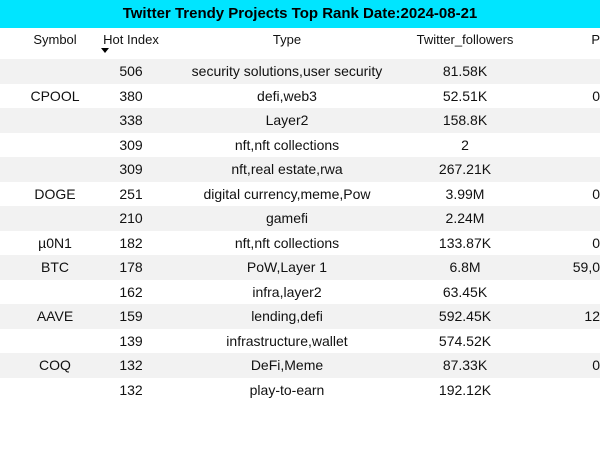 Image resolution: width=600 pixels, height=450 pixels. I want to click on table-cell: 592.45K, so click(465, 316).